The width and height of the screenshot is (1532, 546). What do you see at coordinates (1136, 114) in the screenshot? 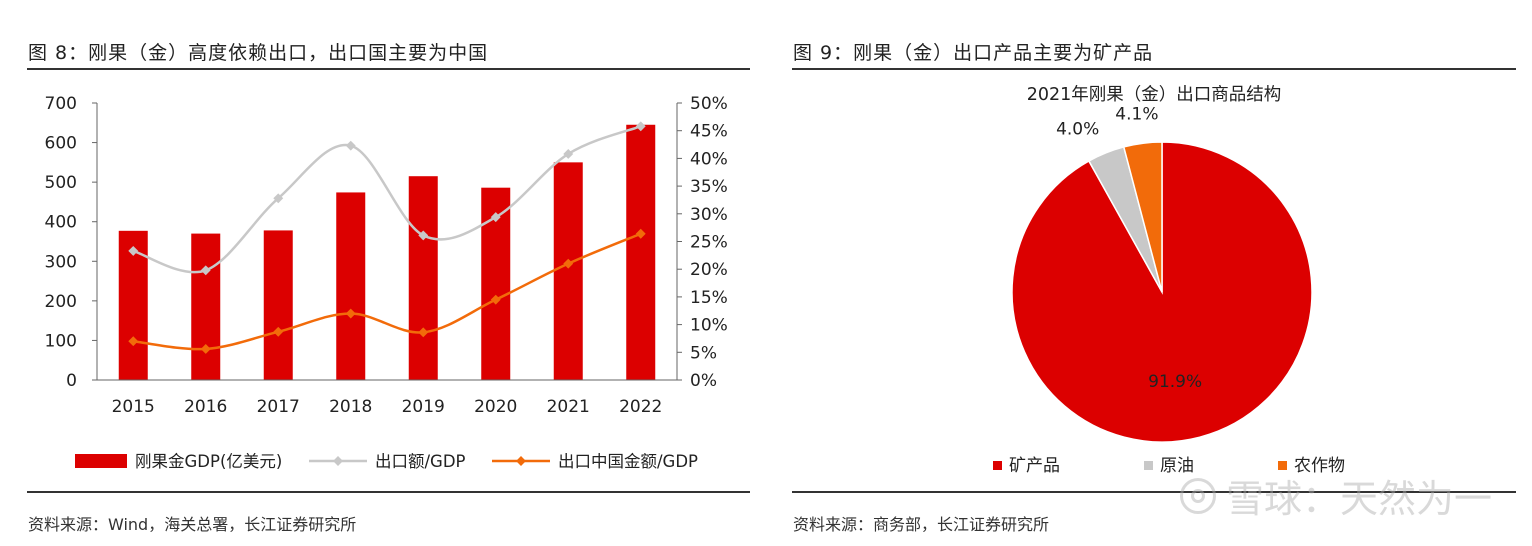
I see `pie-label-crops: 4.1%` at bounding box center [1136, 114].